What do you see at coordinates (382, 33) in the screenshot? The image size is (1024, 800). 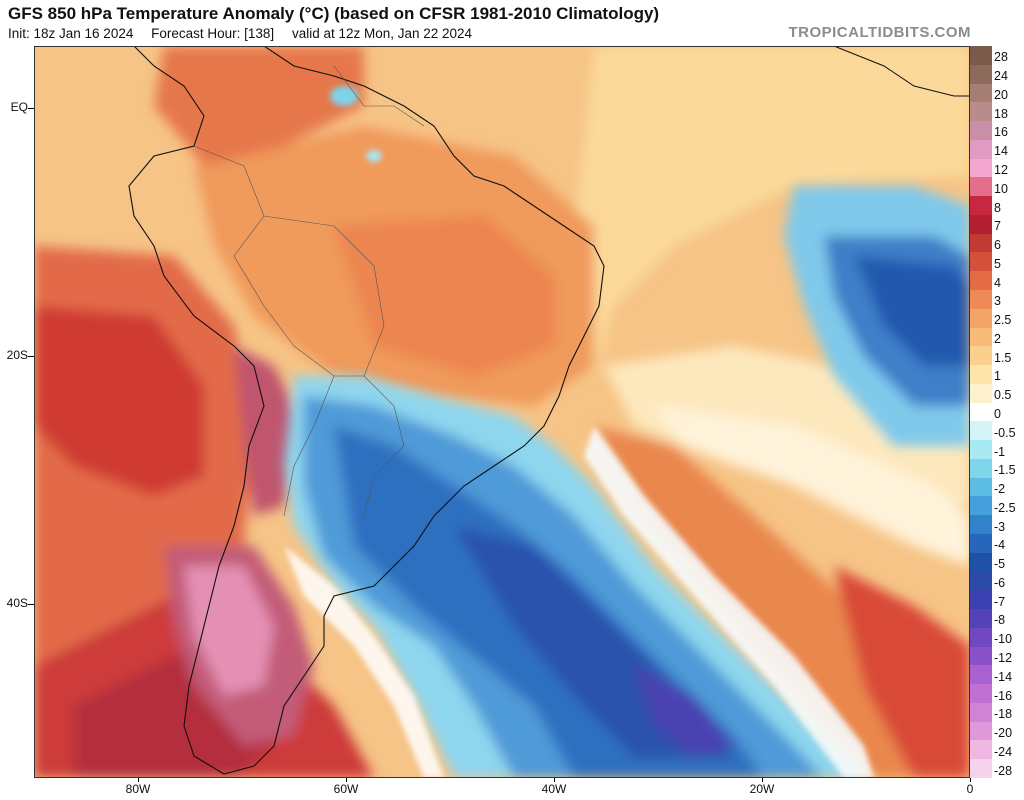 I see `valid-time: valid at 12z Mon, Jan 22 2024` at bounding box center [382, 33].